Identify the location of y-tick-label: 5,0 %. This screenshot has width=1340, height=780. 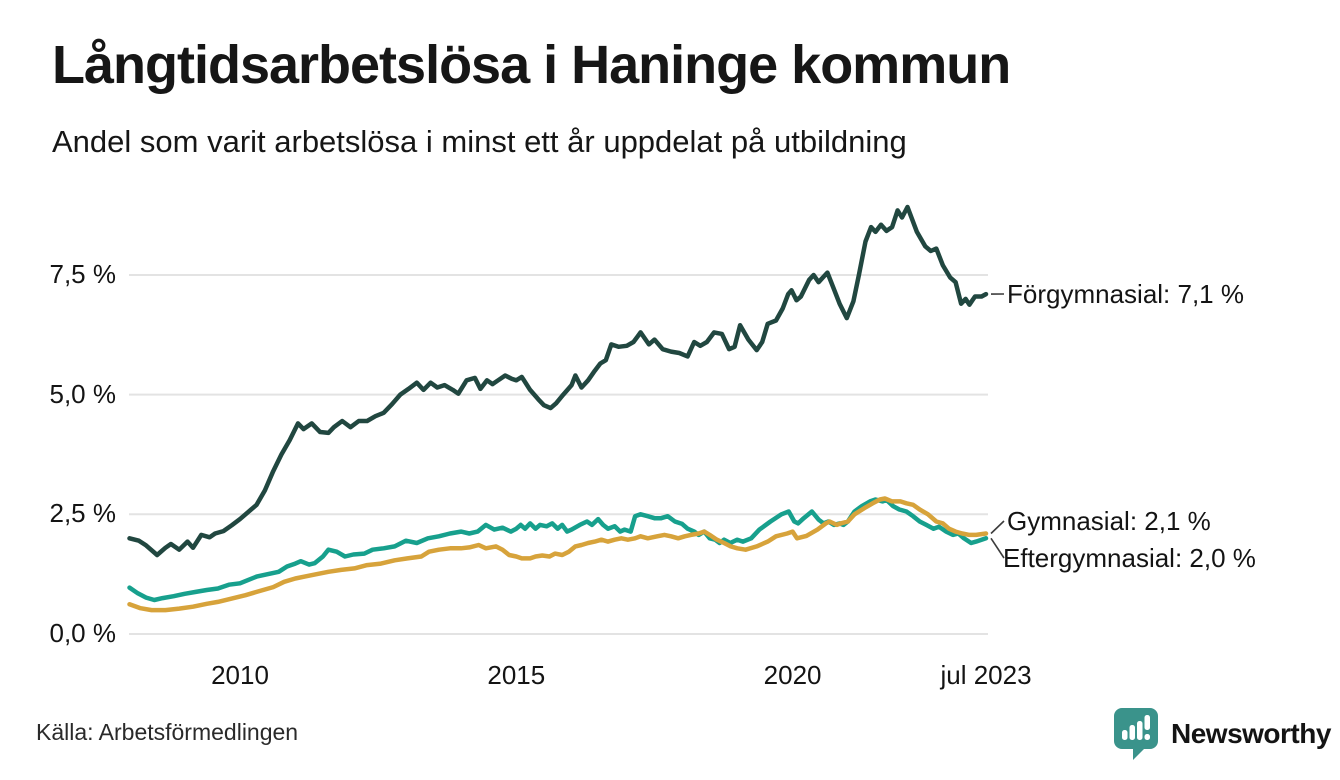
(83, 393).